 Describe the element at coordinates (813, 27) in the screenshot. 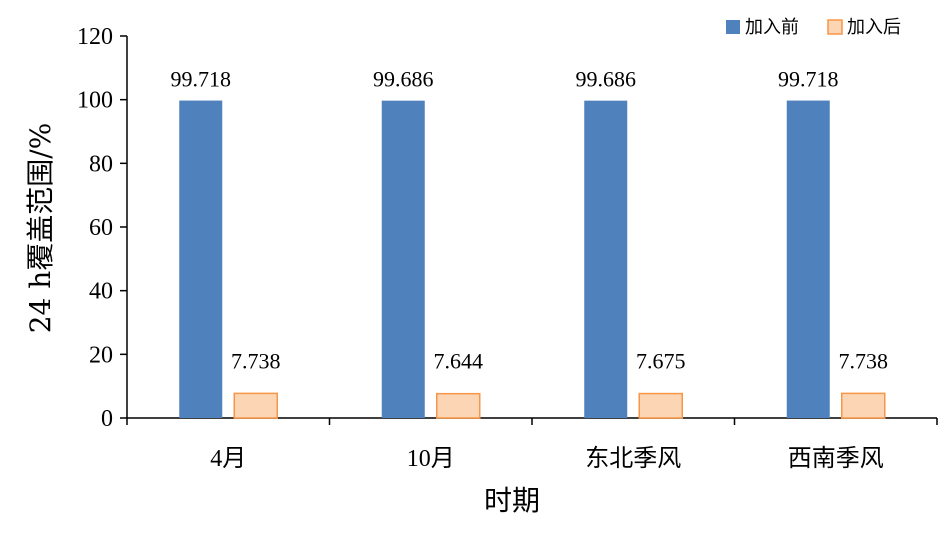

I see `legend: 加入前 加入后` at that location.